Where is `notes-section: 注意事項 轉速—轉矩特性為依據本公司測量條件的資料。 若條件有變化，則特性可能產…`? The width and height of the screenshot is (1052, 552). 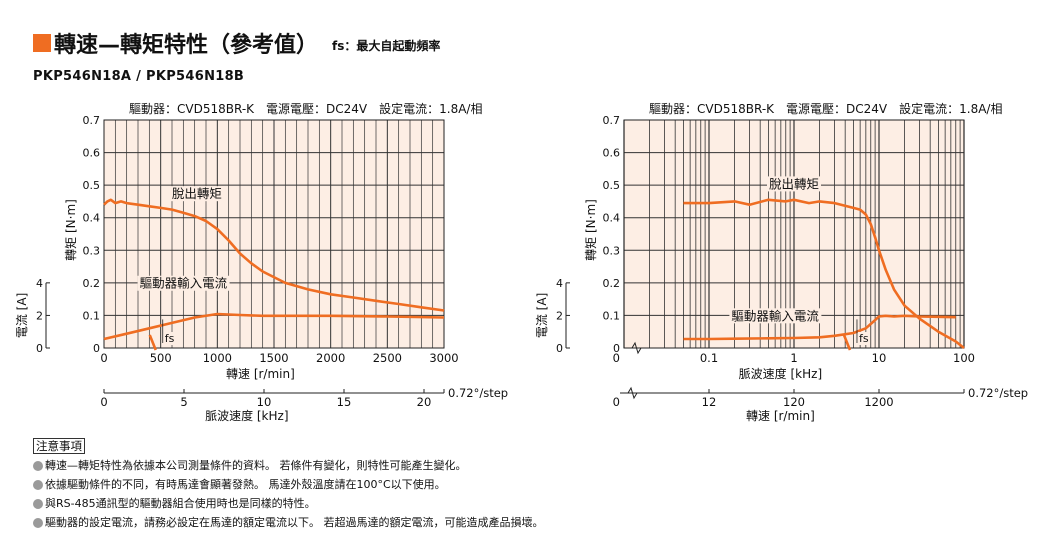 notes-section: 注意事項 轉速—轉矩特性為依據本公司測量條件的資料。 若條件有變化，則特性可能產… is located at coordinates (288, 484).